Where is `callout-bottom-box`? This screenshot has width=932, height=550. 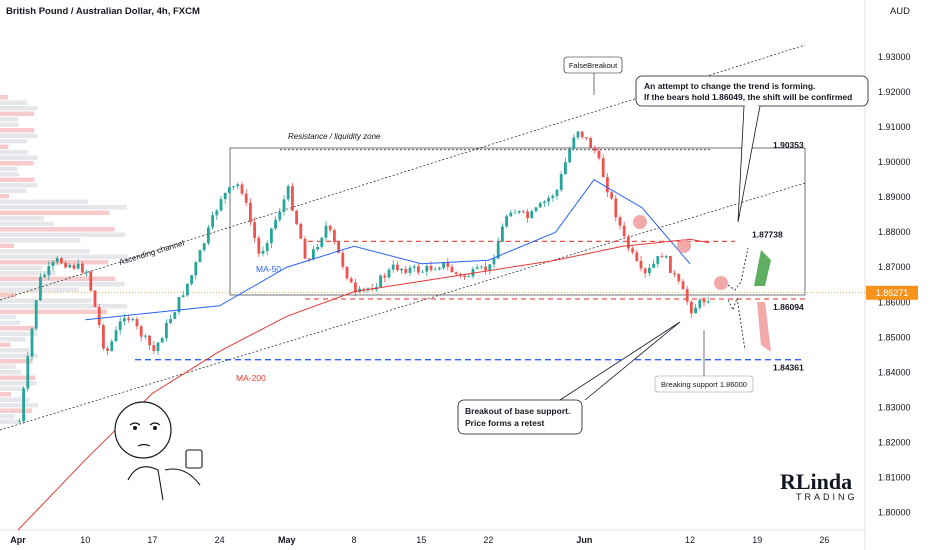 callout-bottom-box is located at coordinates (520, 417).